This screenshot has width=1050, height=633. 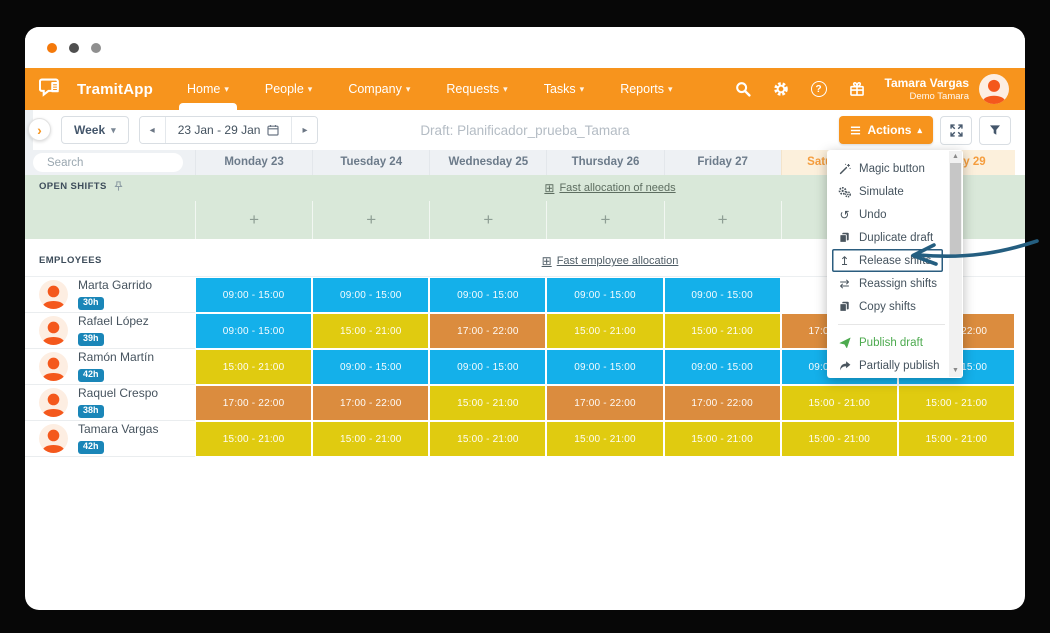 What do you see at coordinates (110, 295) in the screenshot?
I see `employee-cell: Marta Garrido 30h` at bounding box center [110, 295].